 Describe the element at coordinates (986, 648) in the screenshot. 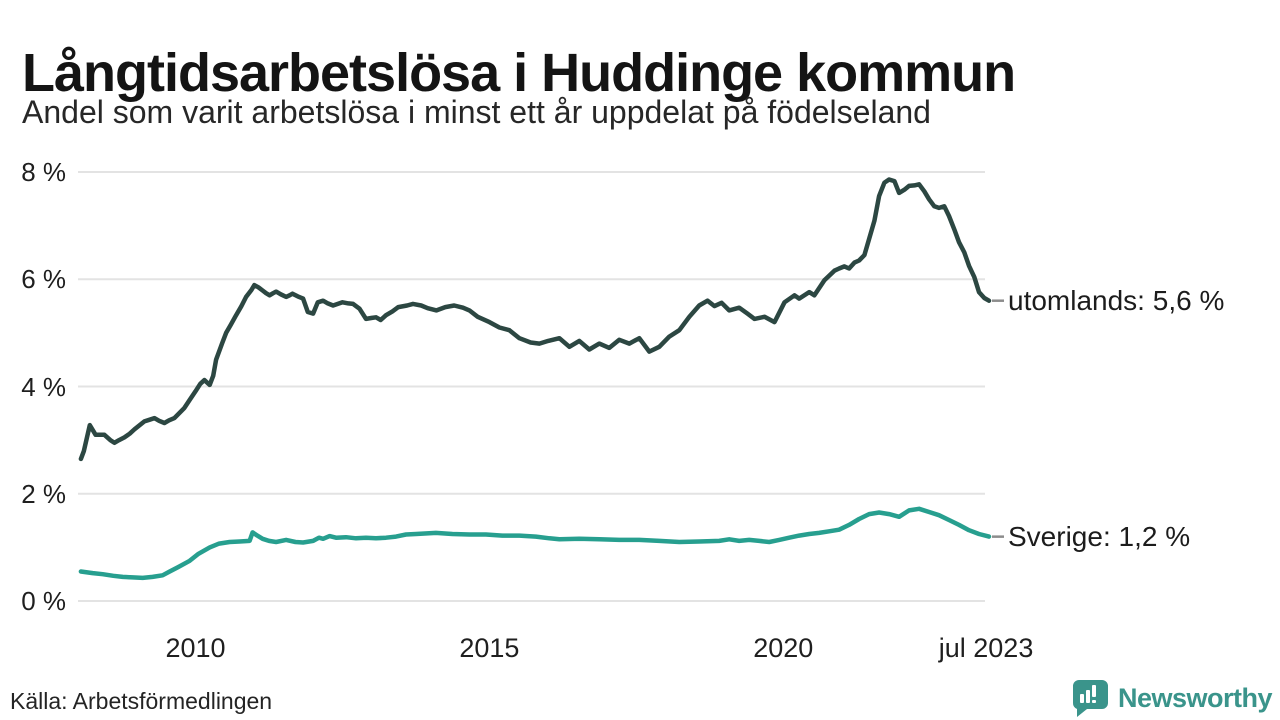

I see `x-tick-label: jul 2023` at that location.